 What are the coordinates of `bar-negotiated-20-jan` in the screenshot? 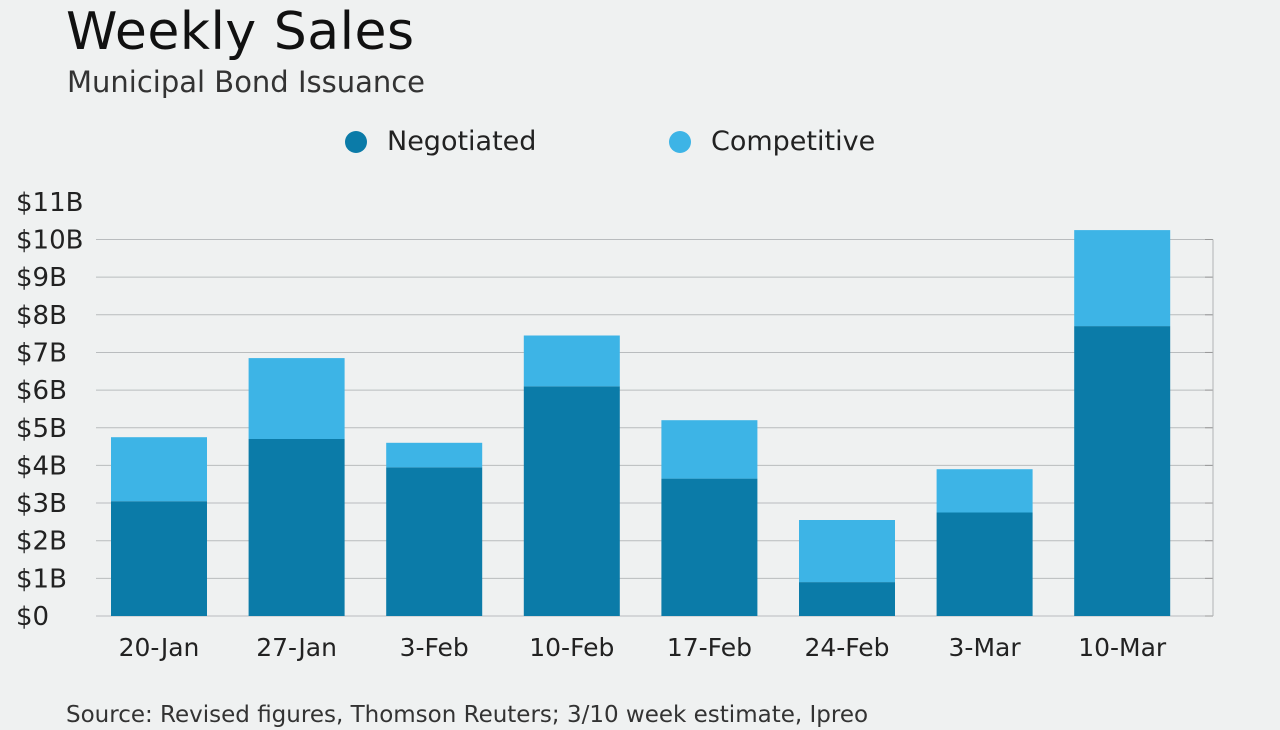 It's located at (159, 558).